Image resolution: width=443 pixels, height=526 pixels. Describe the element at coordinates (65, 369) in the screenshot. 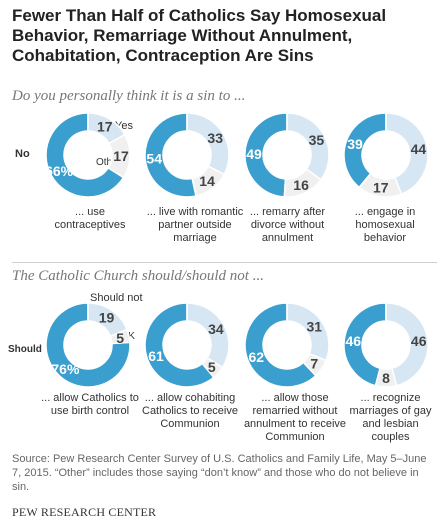

I see `donut-value-label: 76%` at that location.